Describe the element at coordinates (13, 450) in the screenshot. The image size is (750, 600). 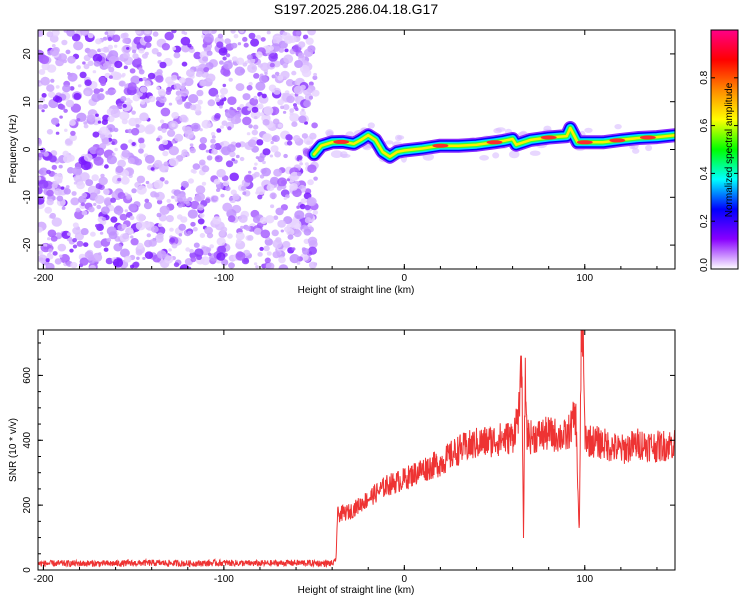
I see `snr-ylabel: SNR (10 * v/v)` at that location.